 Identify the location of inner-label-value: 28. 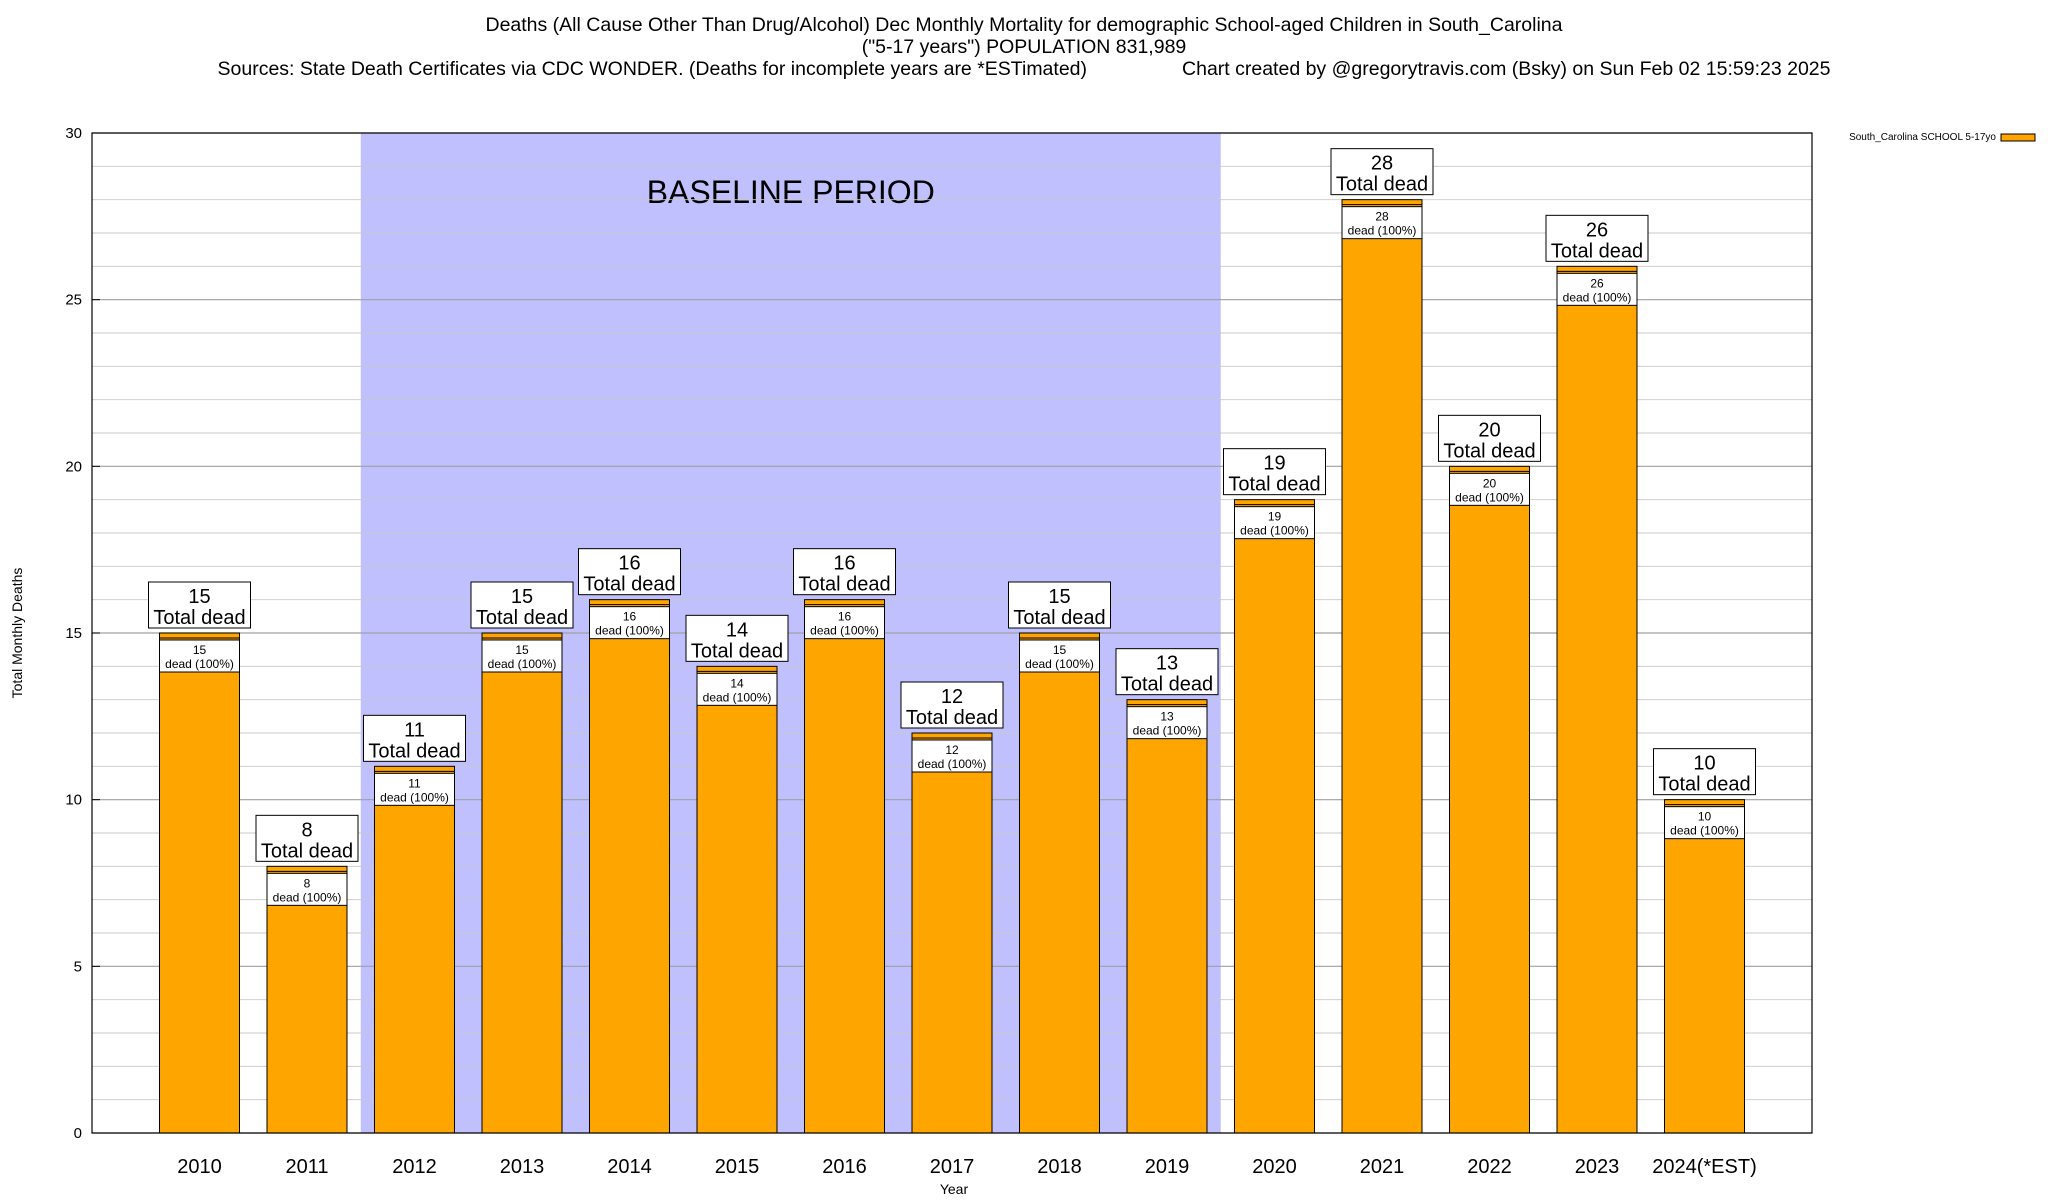
(1382, 217).